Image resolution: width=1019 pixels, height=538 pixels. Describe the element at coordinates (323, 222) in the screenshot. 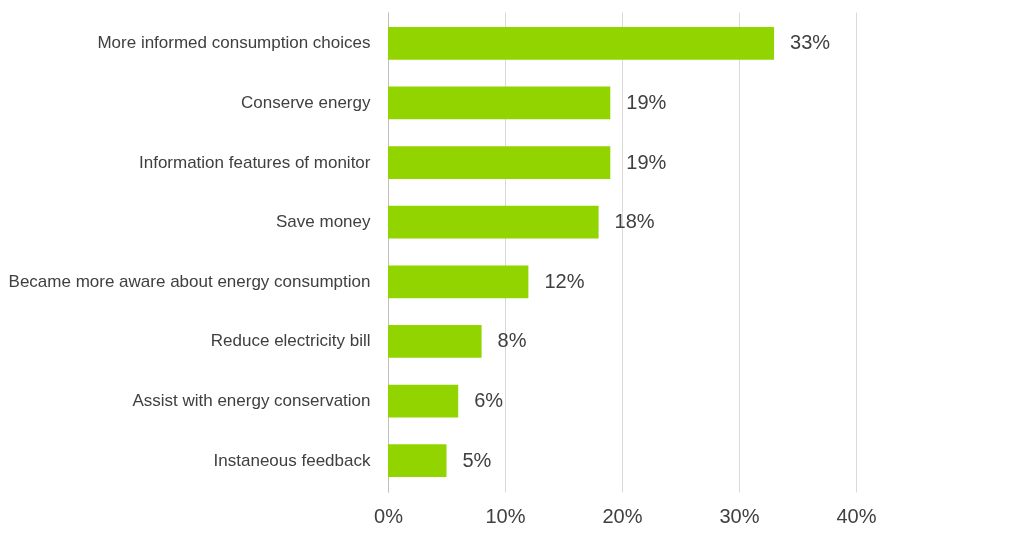

I see `y-tick-label: Save money` at that location.